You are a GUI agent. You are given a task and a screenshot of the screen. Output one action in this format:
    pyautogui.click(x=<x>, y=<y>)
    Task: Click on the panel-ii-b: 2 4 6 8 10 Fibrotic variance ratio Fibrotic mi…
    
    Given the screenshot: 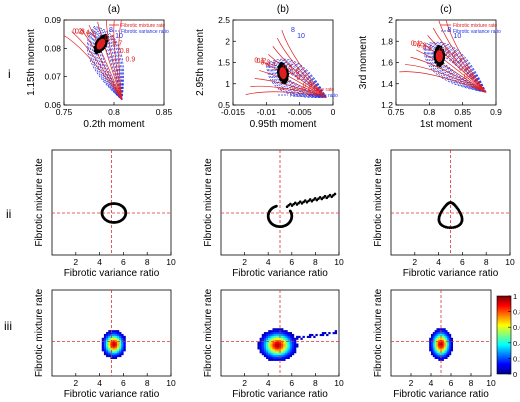 What is the action you would take?
    pyautogui.click(x=273, y=214)
    